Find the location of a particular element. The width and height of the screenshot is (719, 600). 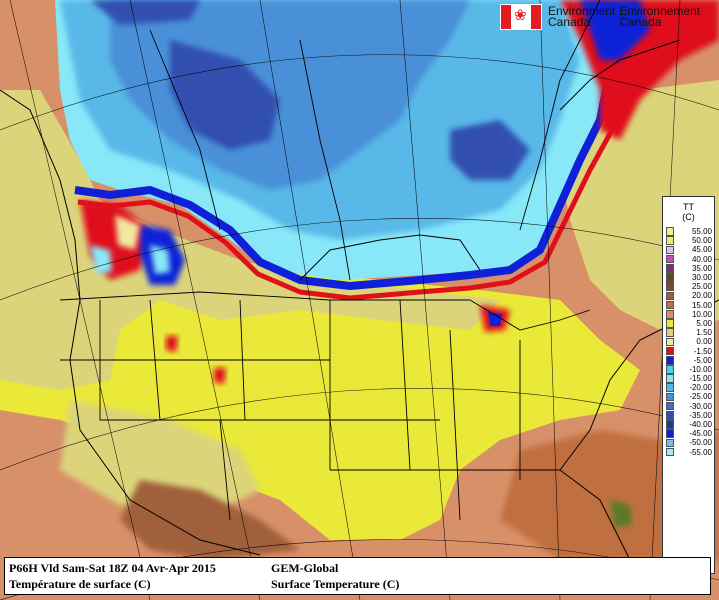

agency-wordmark: Environment Environnement Canada Canada is located at coordinates (624, 16).